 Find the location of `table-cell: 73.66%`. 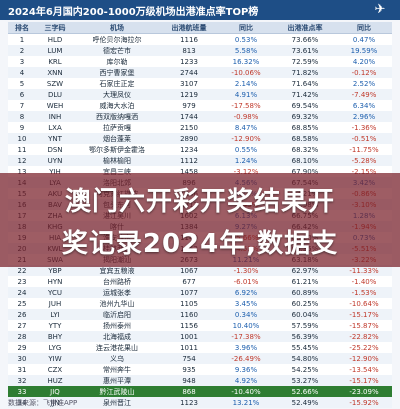

table-cell: 73.66% is located at coordinates (305, 39).